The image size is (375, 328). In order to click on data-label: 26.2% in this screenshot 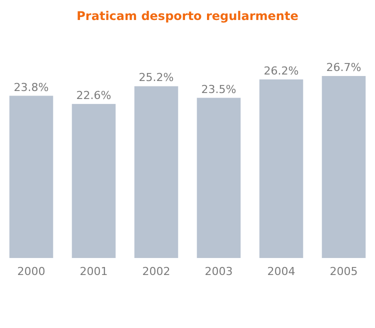, I will do `click(281, 71)`.